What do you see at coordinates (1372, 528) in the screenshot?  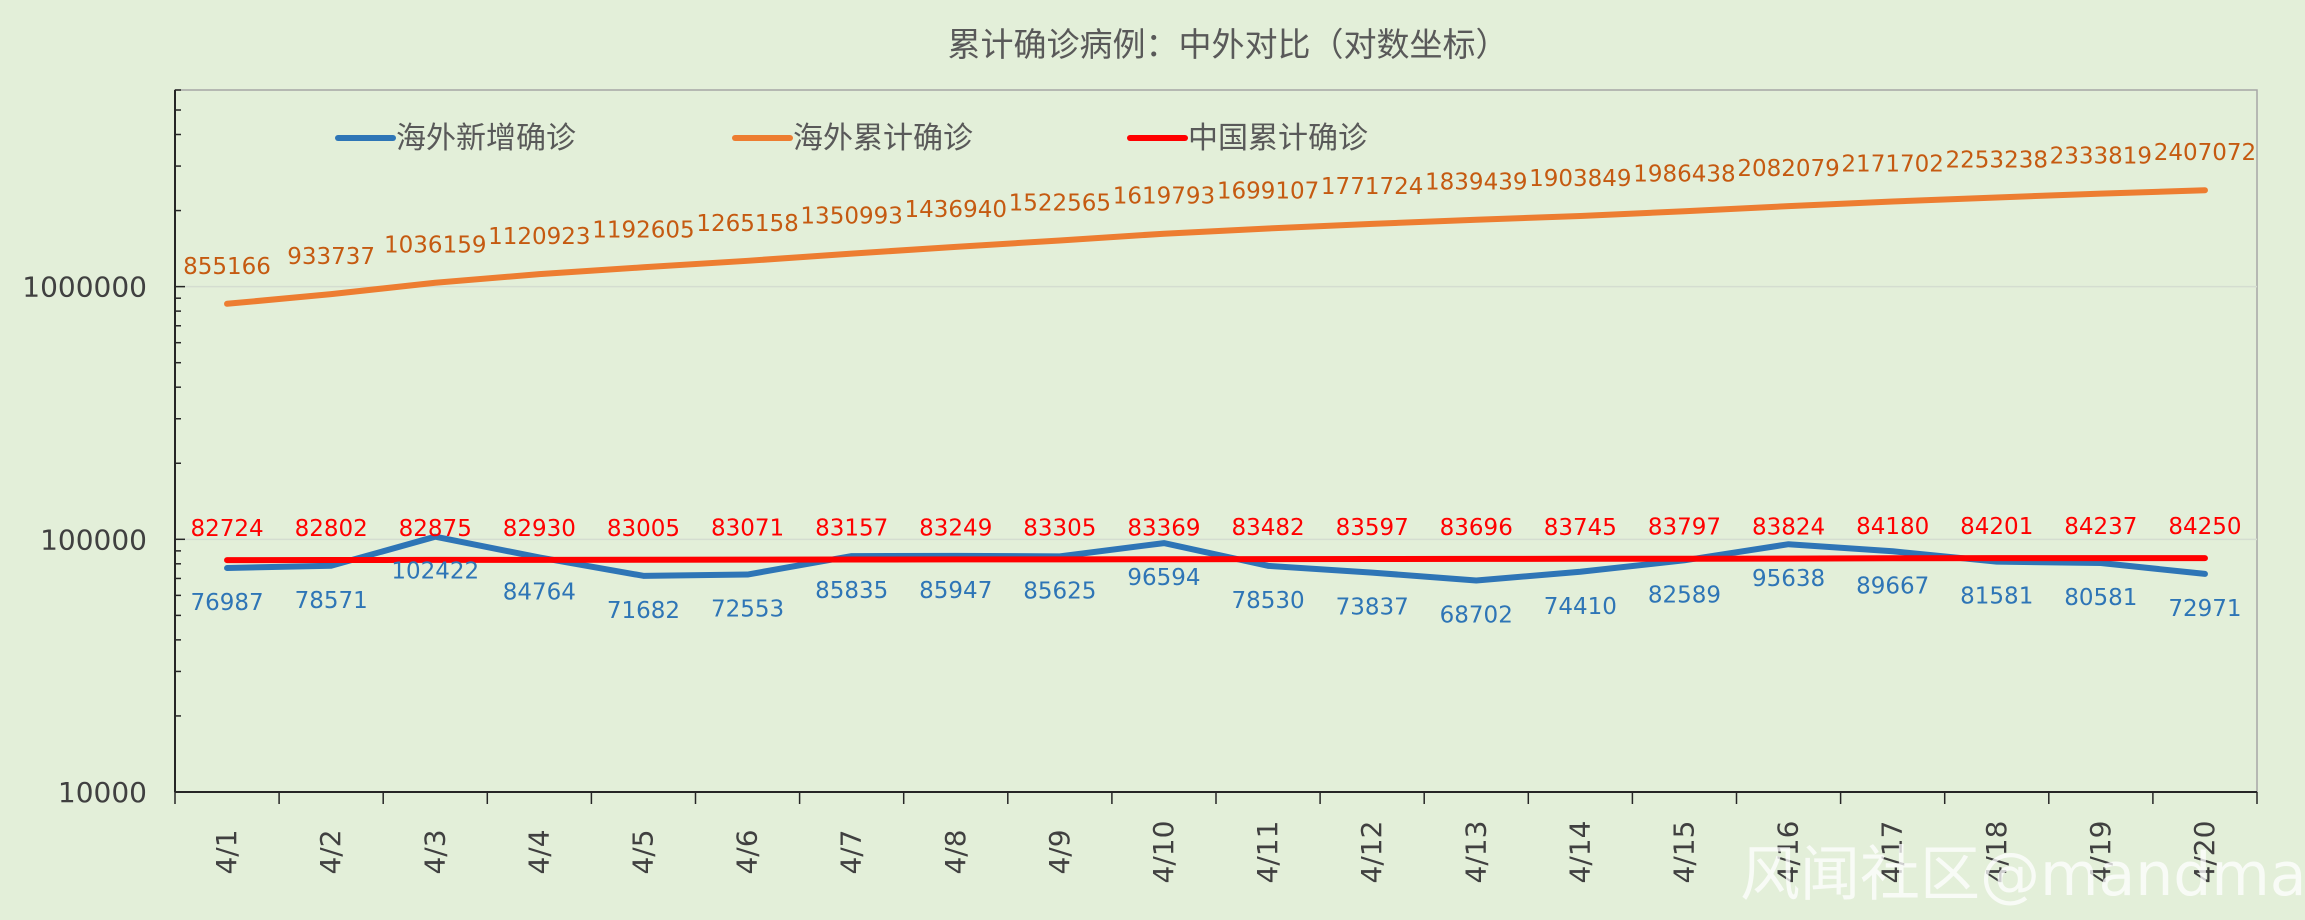 I see `data-label: 83597` at bounding box center [1372, 528].